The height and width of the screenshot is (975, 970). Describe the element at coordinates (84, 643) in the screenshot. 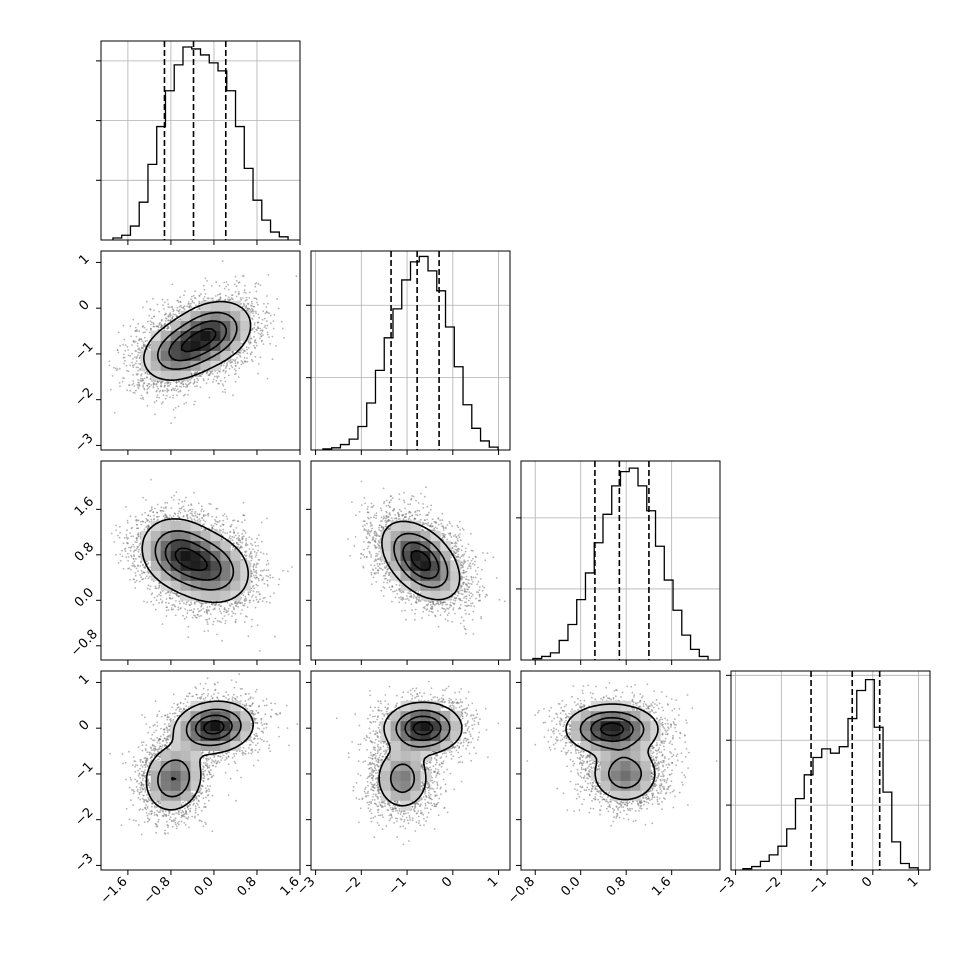

I see `y-tick-label: −0.8` at that location.